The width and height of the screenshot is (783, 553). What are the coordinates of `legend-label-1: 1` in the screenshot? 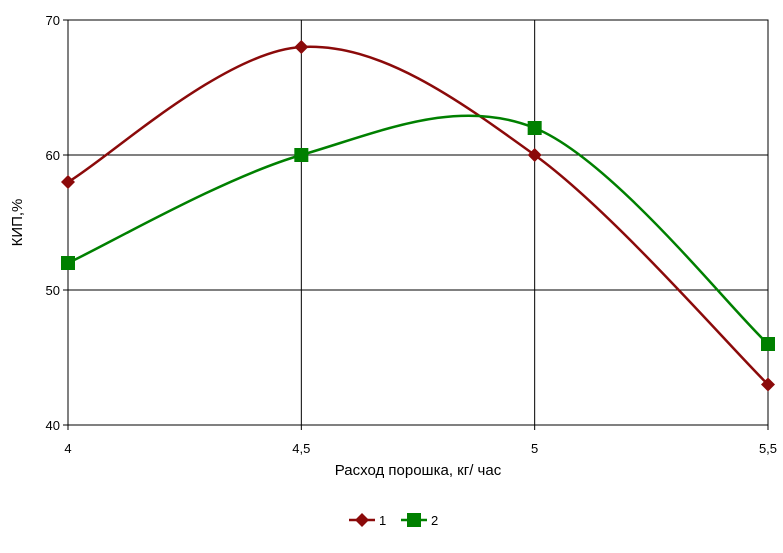 It's located at (382, 520).